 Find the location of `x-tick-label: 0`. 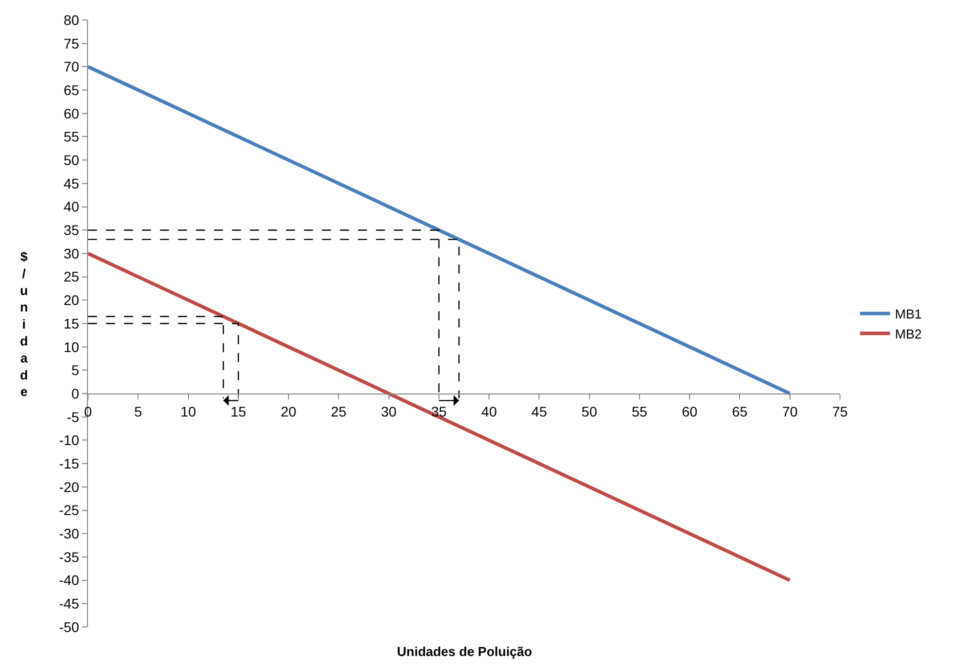

x-tick-label: 0 is located at coordinates (88, 411).